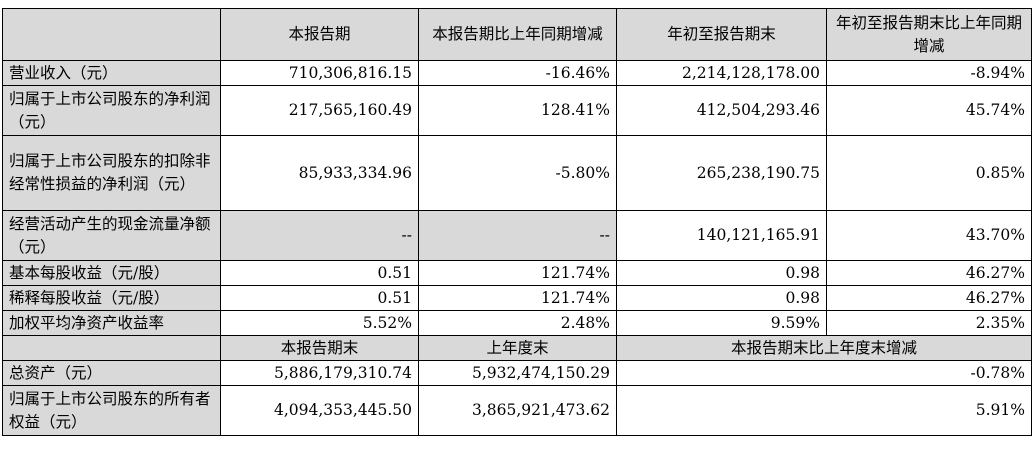  I want to click on value-cell: 2,214,128,178.00, so click(721, 73).